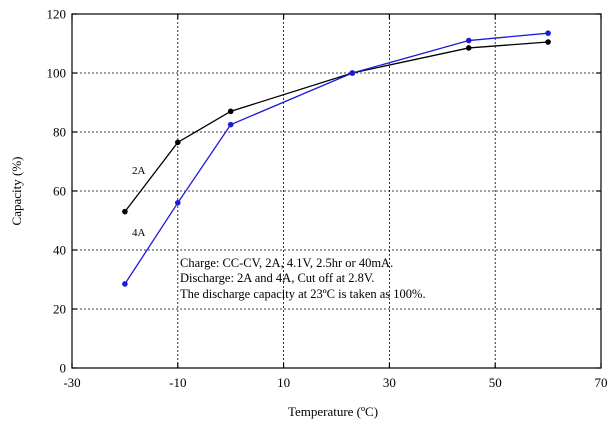  I want to click on y-tick-label-1: 20, so click(59, 309).